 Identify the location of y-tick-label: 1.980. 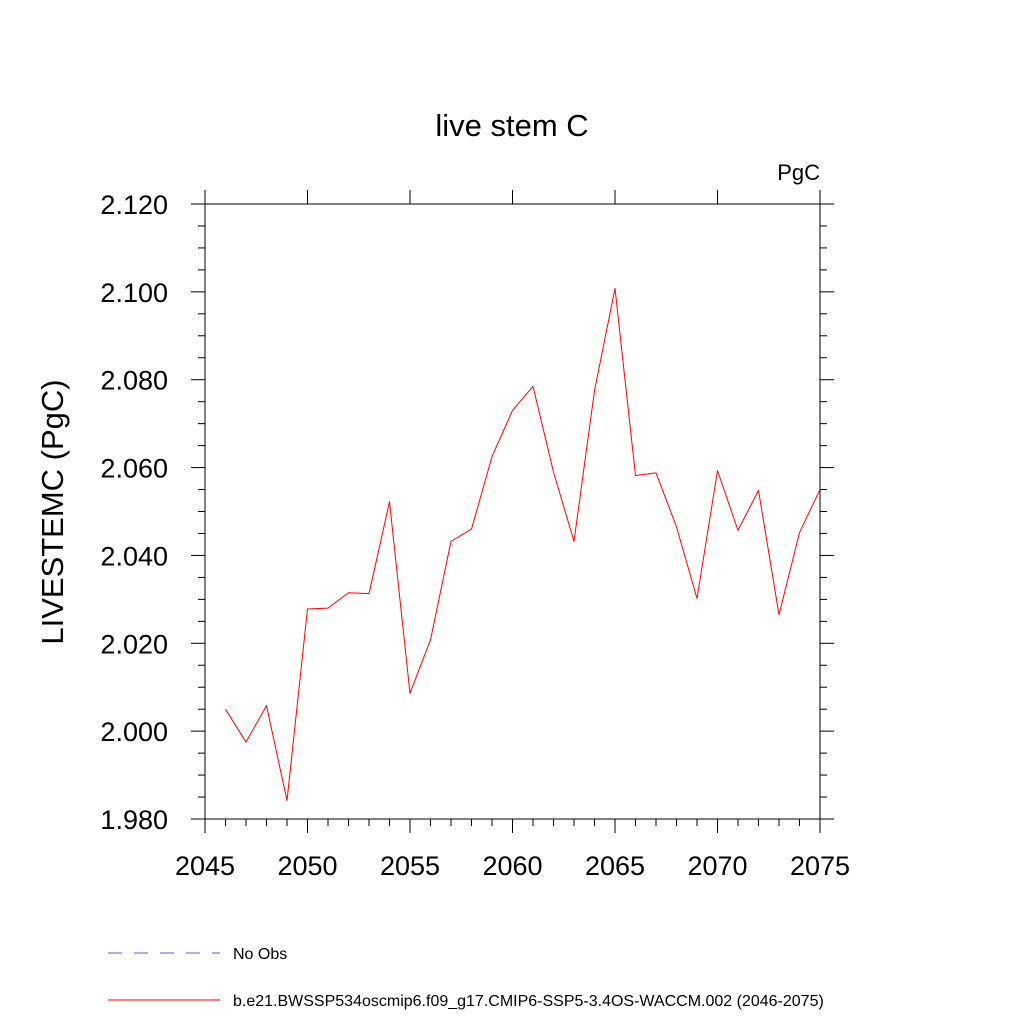
(134, 820).